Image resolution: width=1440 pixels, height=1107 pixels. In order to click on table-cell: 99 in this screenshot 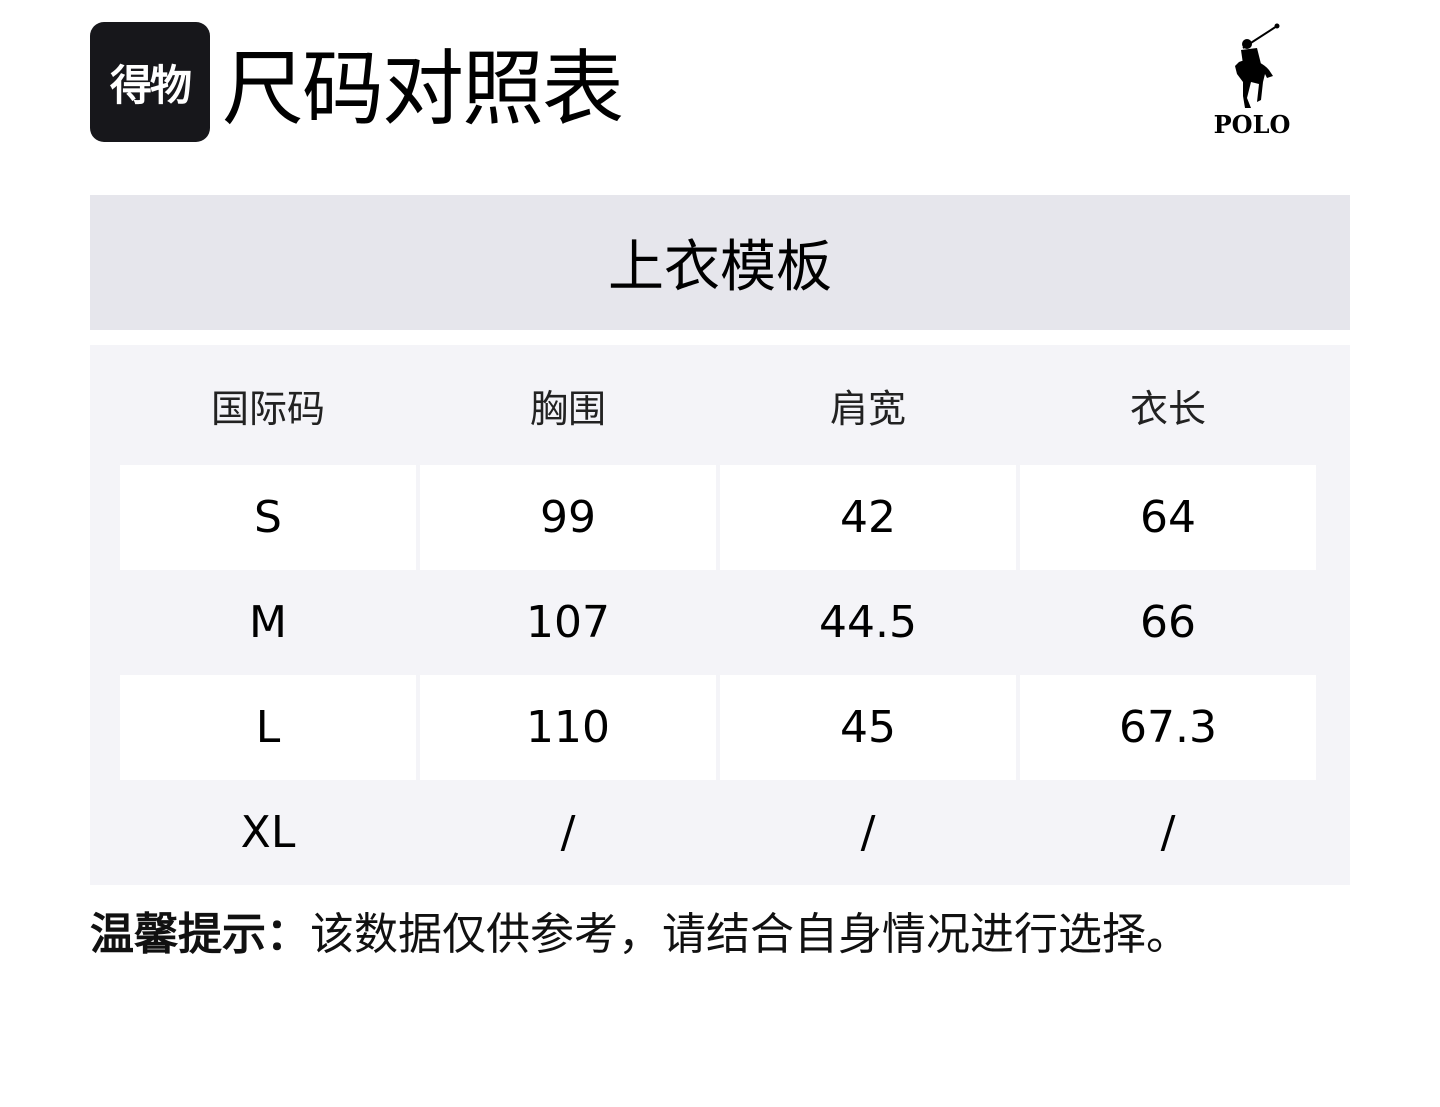, I will do `click(568, 517)`.